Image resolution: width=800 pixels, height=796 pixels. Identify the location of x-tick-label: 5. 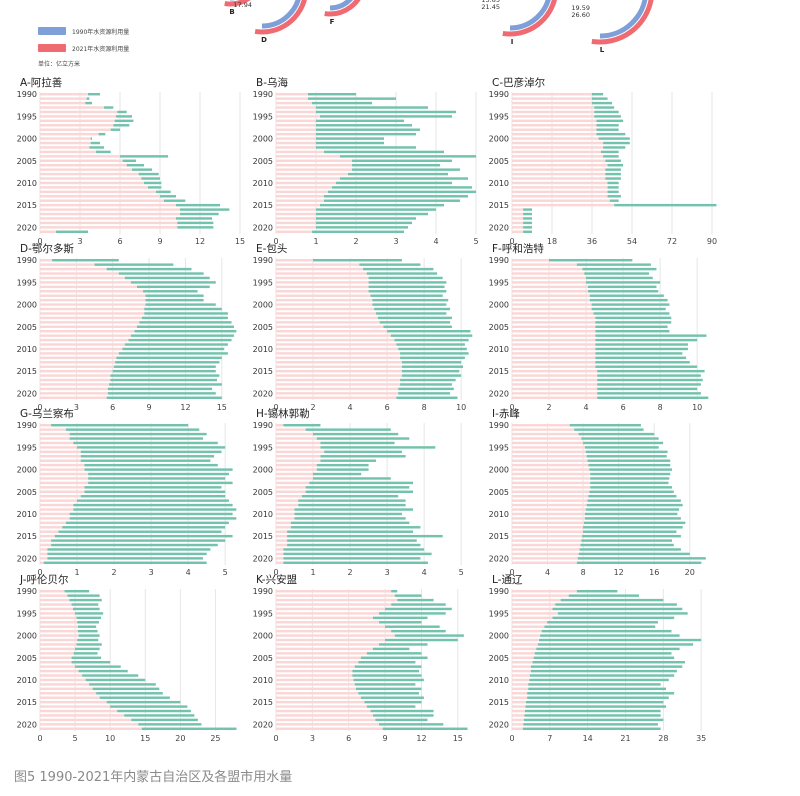
(475, 241).